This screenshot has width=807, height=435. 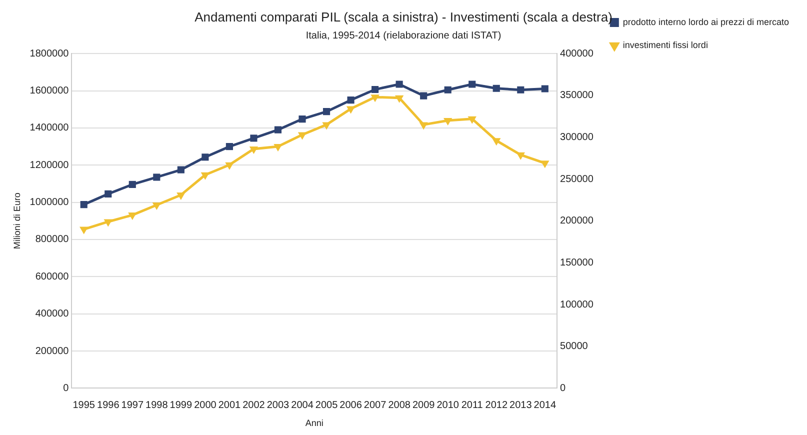 What do you see at coordinates (50, 91) in the screenshot?
I see `y-tick-label: 1600000` at bounding box center [50, 91].